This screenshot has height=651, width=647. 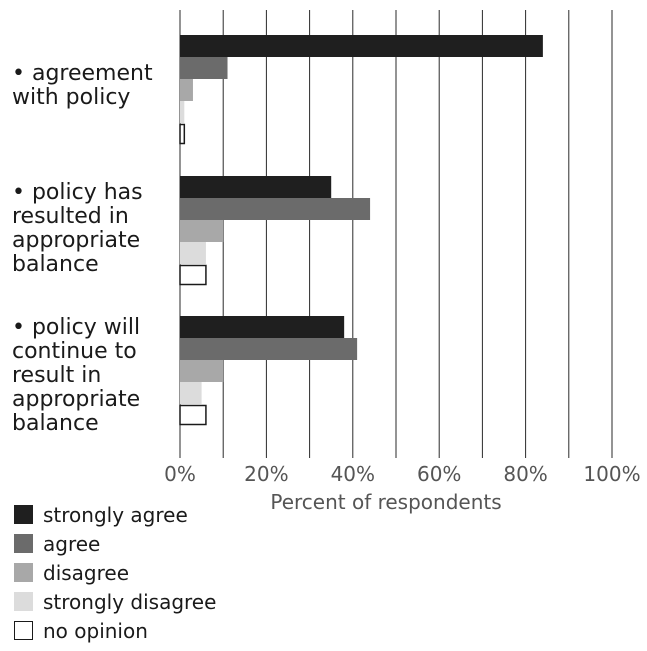 What do you see at coordinates (86, 572) in the screenshot?
I see `legend-label: disagree` at bounding box center [86, 572].